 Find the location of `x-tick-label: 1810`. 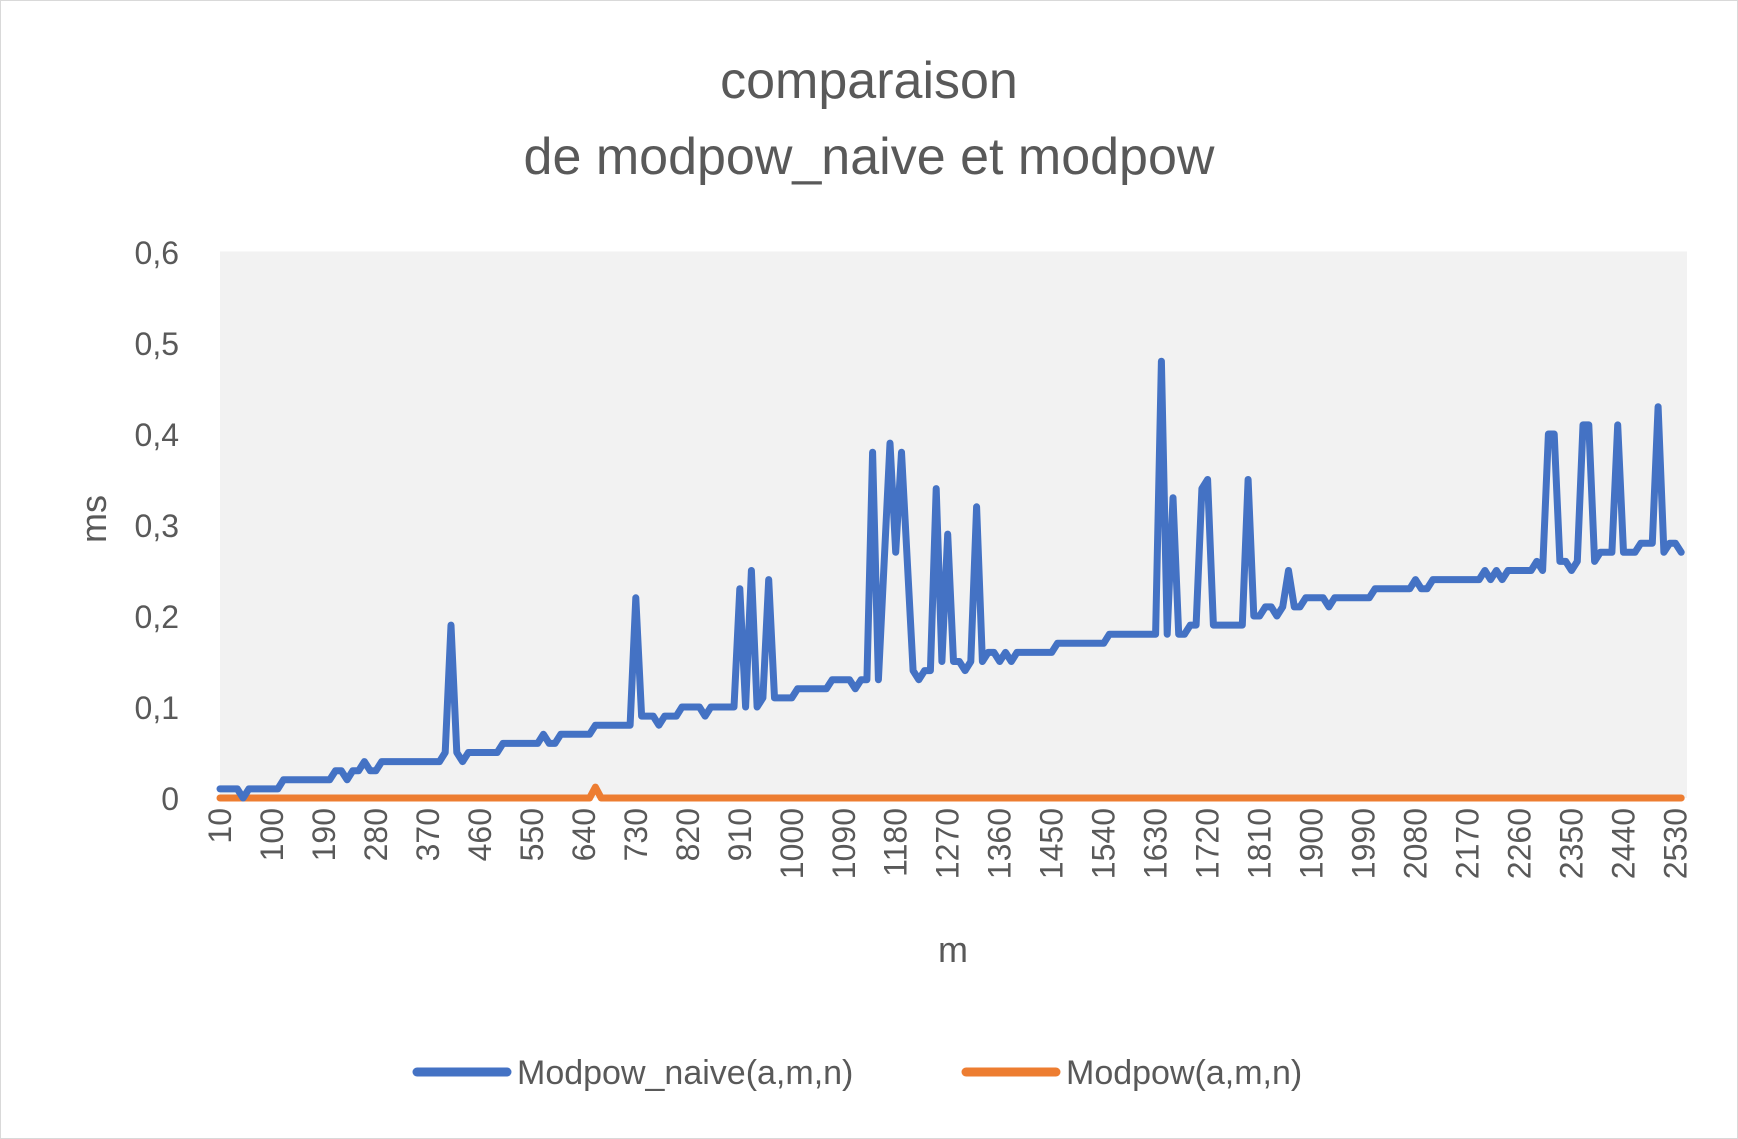

x-tick-label: 1810 is located at coordinates (1260, 843).